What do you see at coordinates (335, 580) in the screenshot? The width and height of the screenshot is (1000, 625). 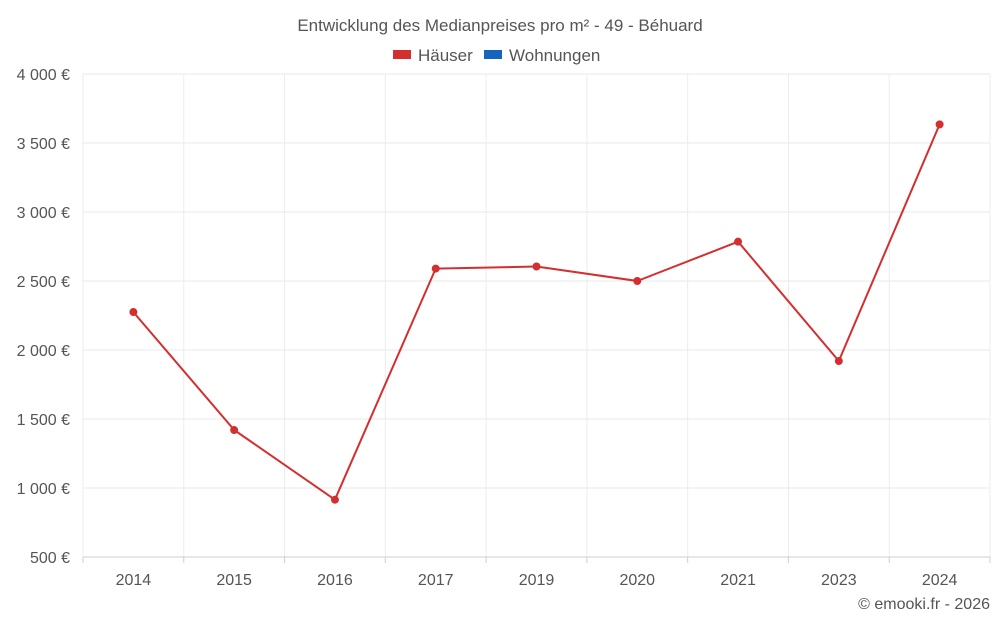 I see `x-tick-label: 2016` at bounding box center [335, 580].